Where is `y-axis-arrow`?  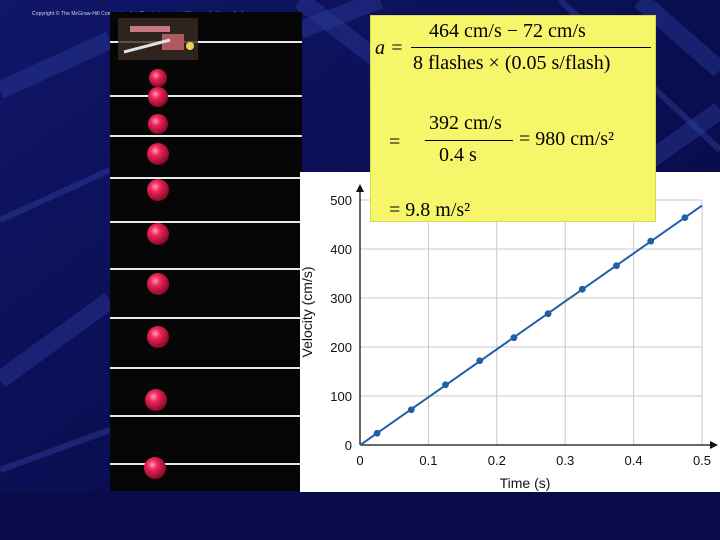 y-axis-arrow is located at coordinates (360, 188).